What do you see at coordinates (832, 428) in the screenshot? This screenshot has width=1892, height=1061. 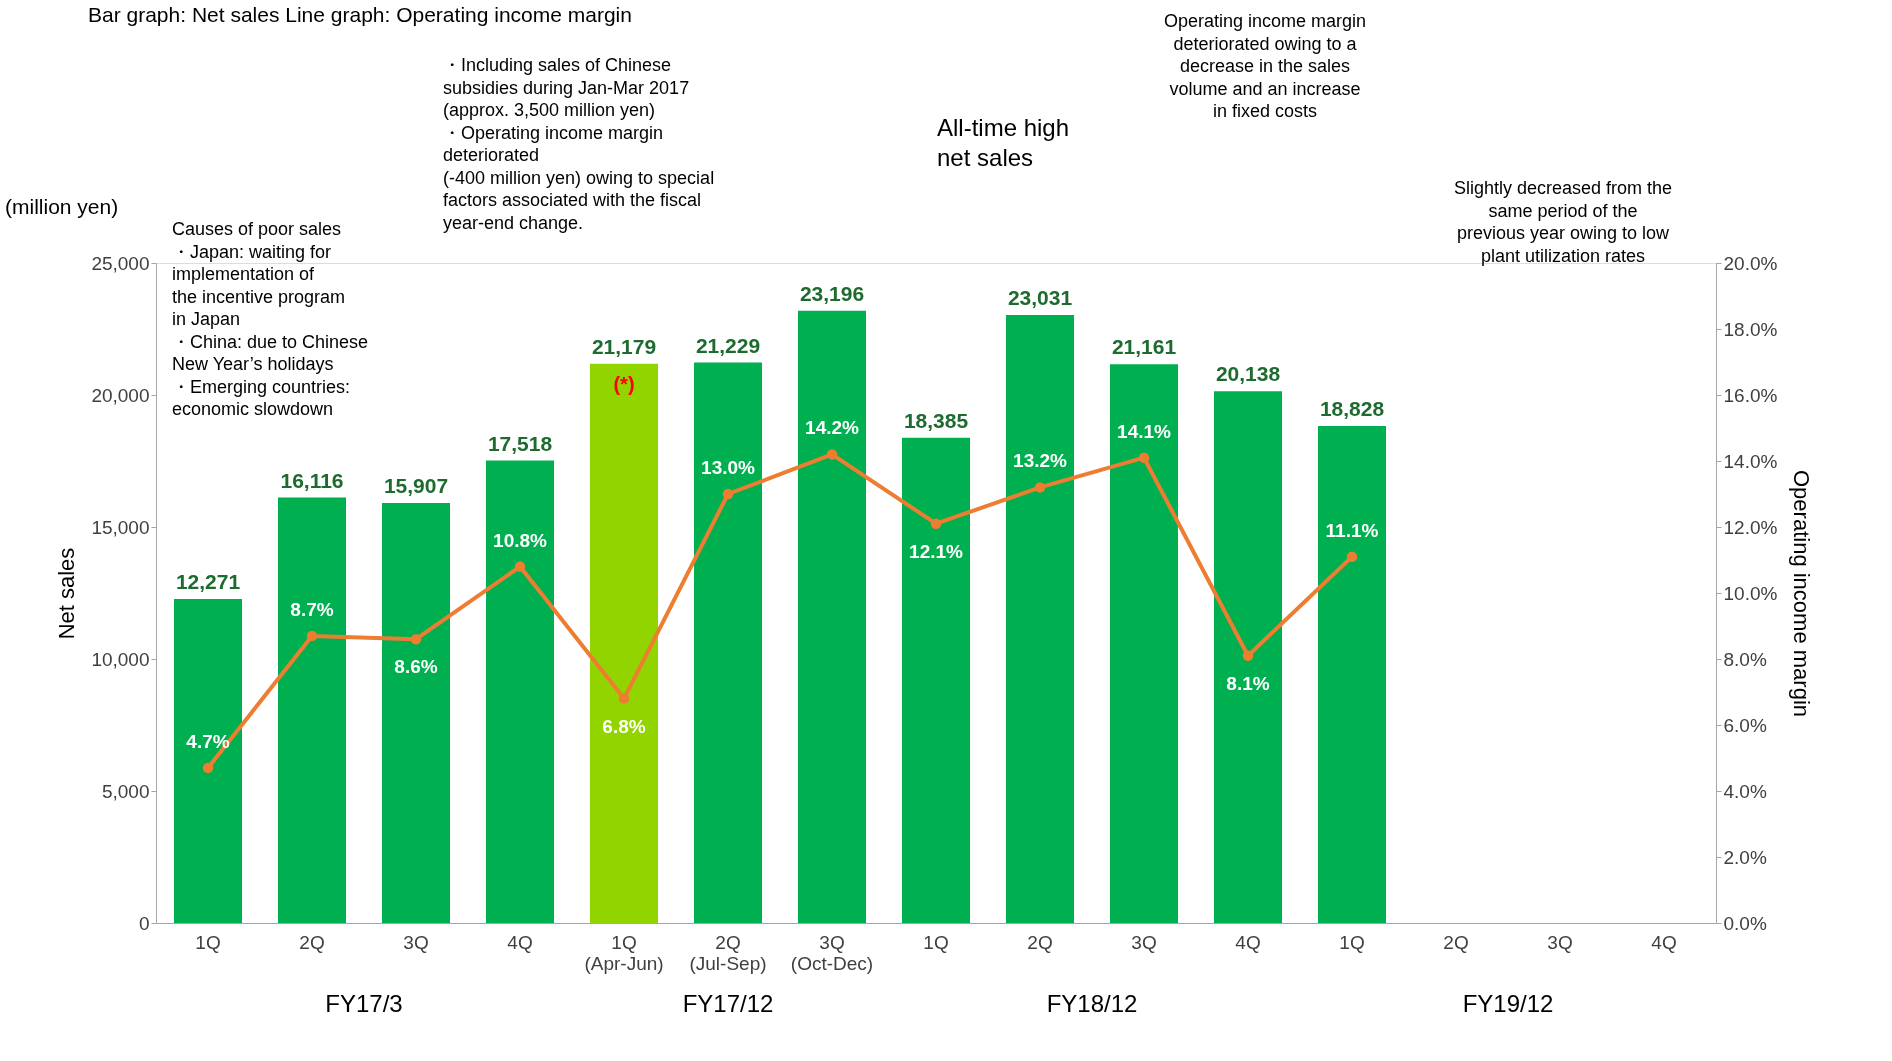 I see `data-label: 14.2%` at bounding box center [832, 428].